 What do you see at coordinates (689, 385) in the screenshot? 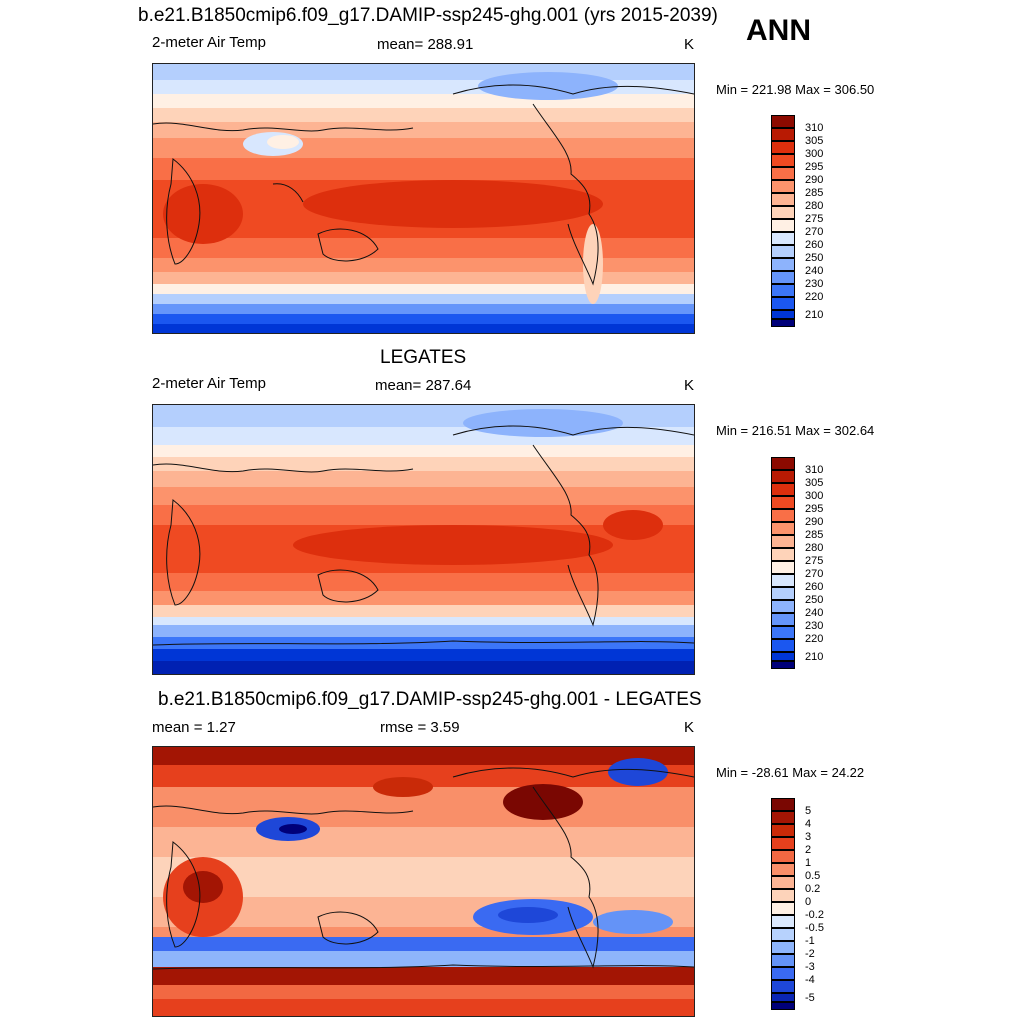
I see `panel-2-units-label: K` at bounding box center [689, 385].